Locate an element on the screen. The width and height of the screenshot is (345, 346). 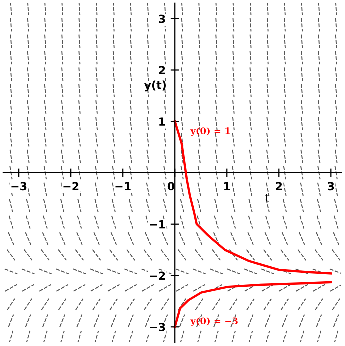
y-tick-label: −1 is located at coordinates (158, 224).